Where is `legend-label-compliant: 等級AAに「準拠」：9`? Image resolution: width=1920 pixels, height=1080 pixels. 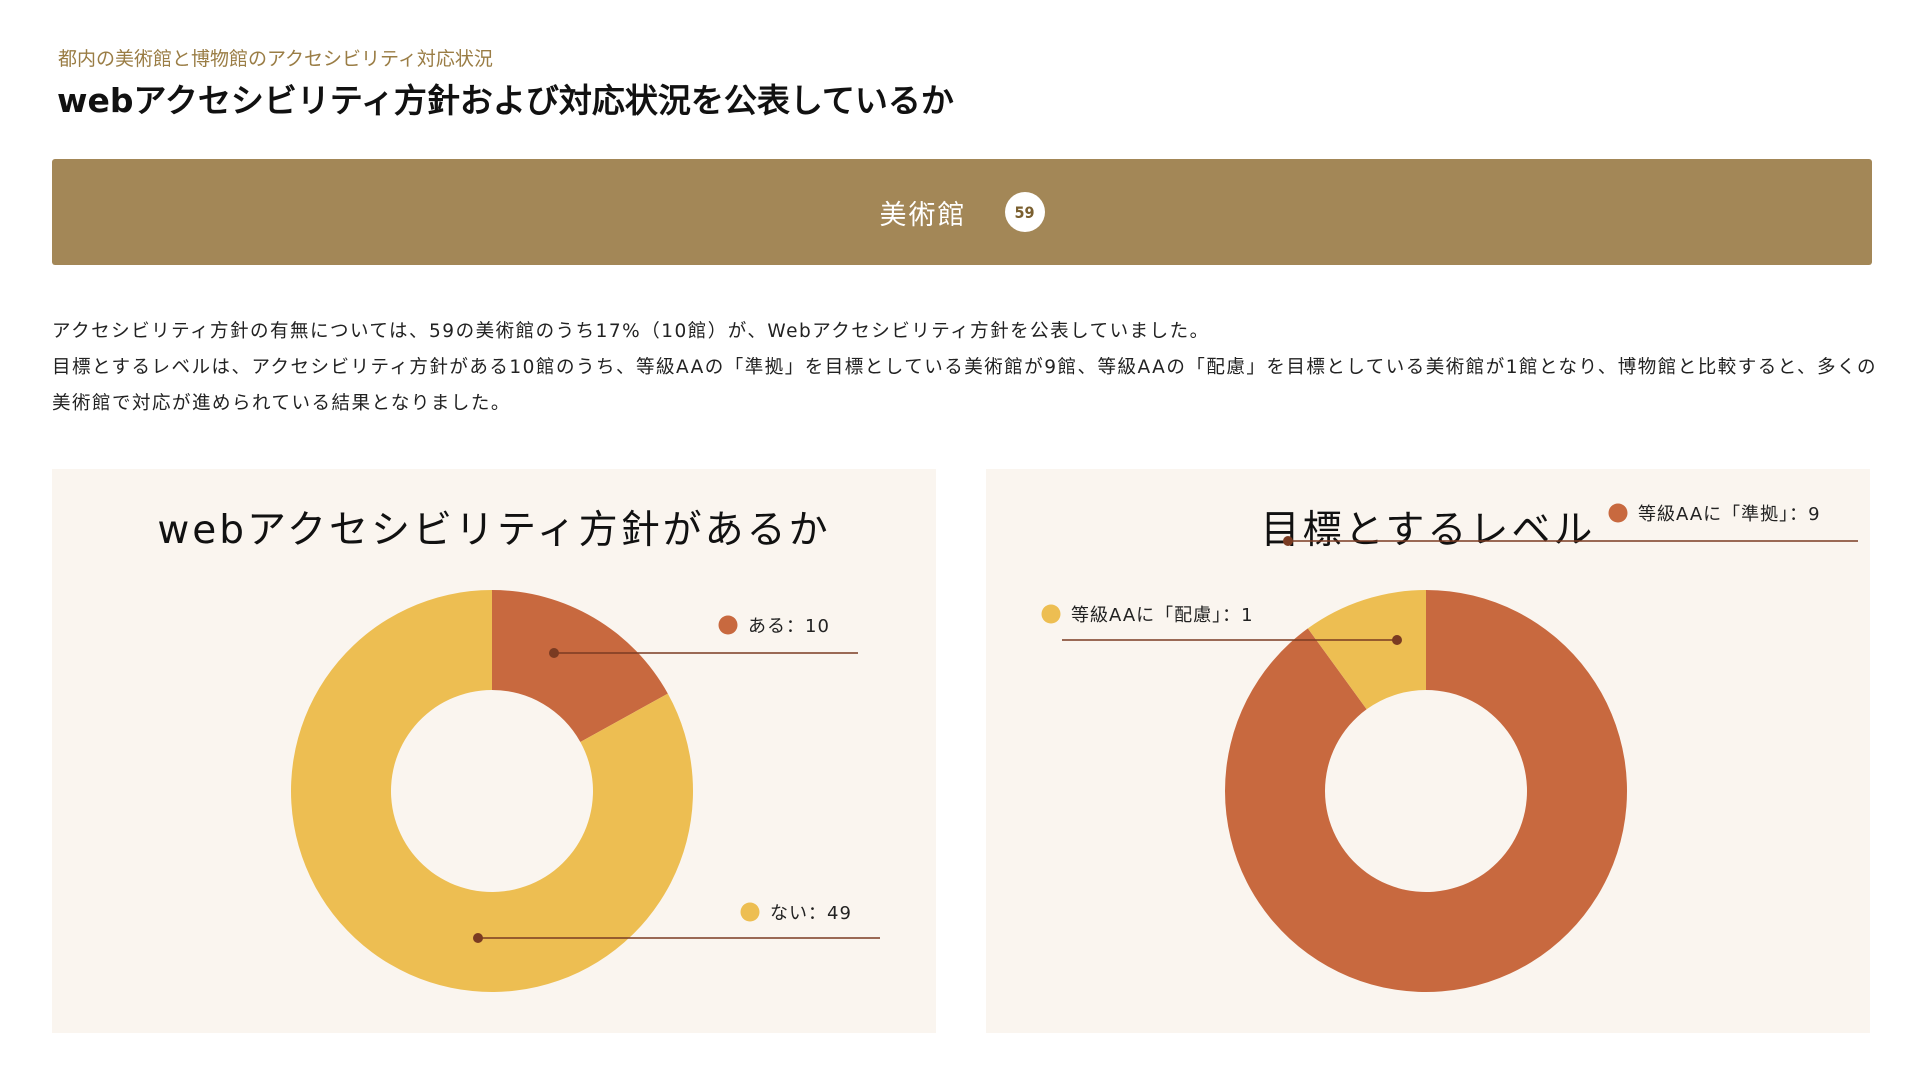 legend-label-compliant: 等級AAに「準拠」：9 is located at coordinates (1729, 514).